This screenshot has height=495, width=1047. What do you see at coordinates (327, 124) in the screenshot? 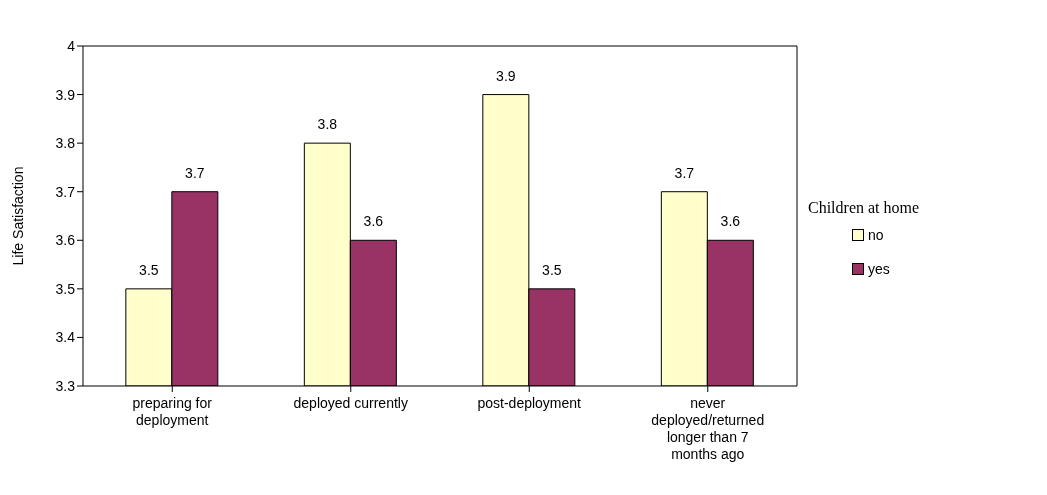
I see `data-label: 3.8` at bounding box center [327, 124].